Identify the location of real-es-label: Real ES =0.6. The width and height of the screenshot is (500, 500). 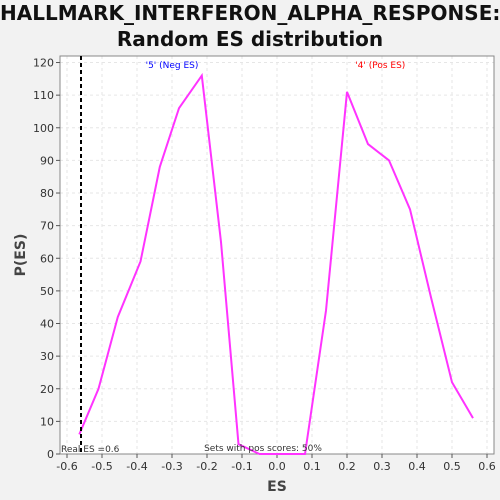
(90, 450).